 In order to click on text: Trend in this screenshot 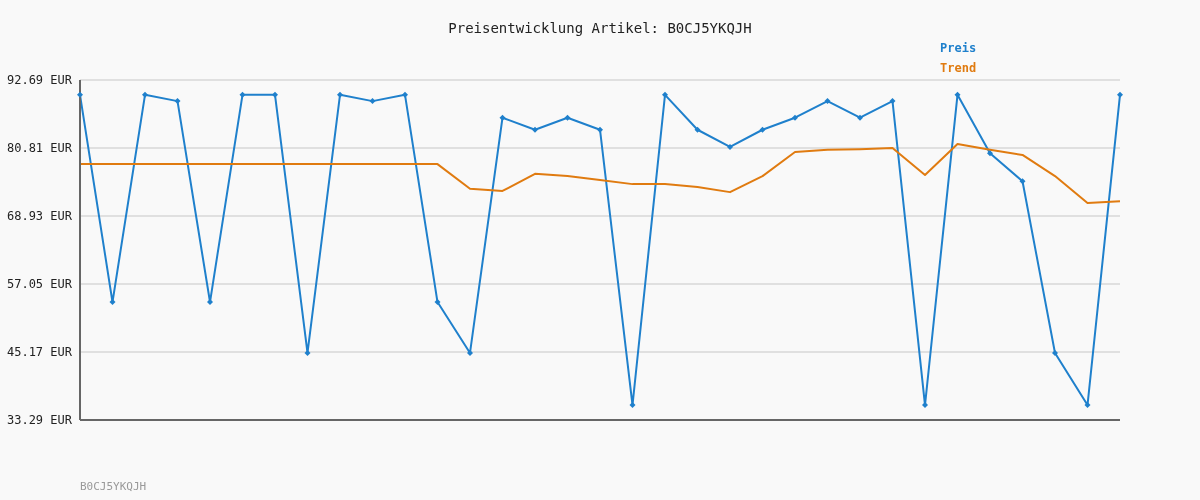, I will do `click(958, 68)`.